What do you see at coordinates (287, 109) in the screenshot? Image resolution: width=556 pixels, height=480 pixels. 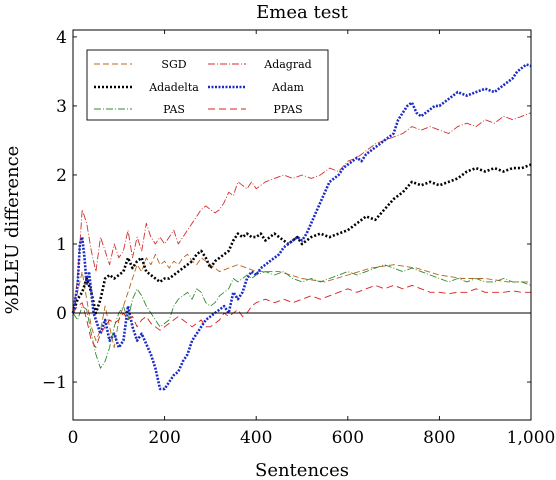 I see `legend-label-ppas: PPAS` at bounding box center [287, 109].